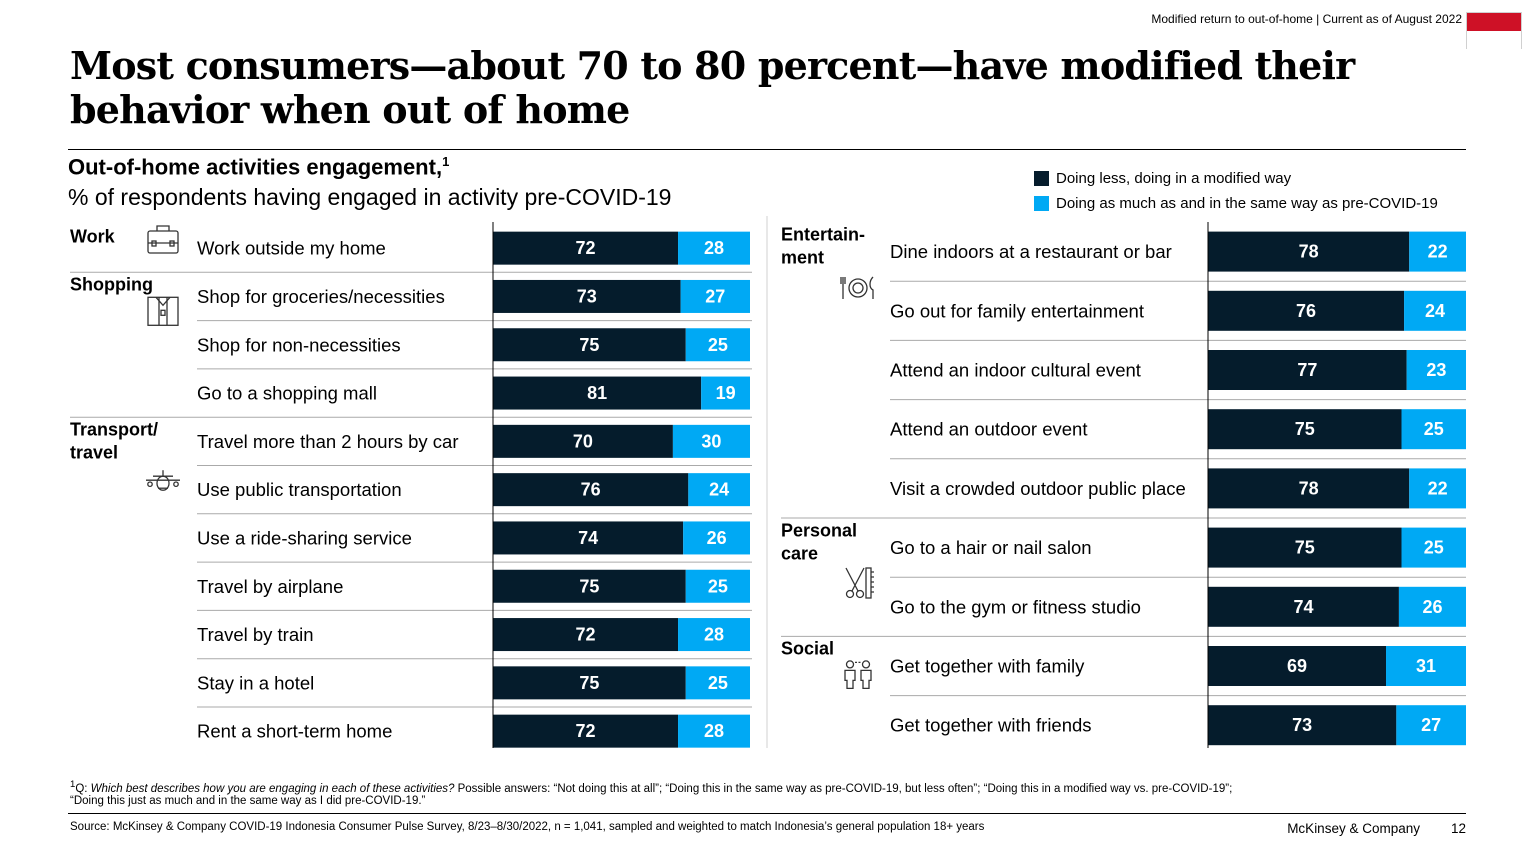 The image size is (1536, 864). What do you see at coordinates (1038, 488) in the screenshot?
I see `row-label: Visit a crowded outdoor public place` at bounding box center [1038, 488].